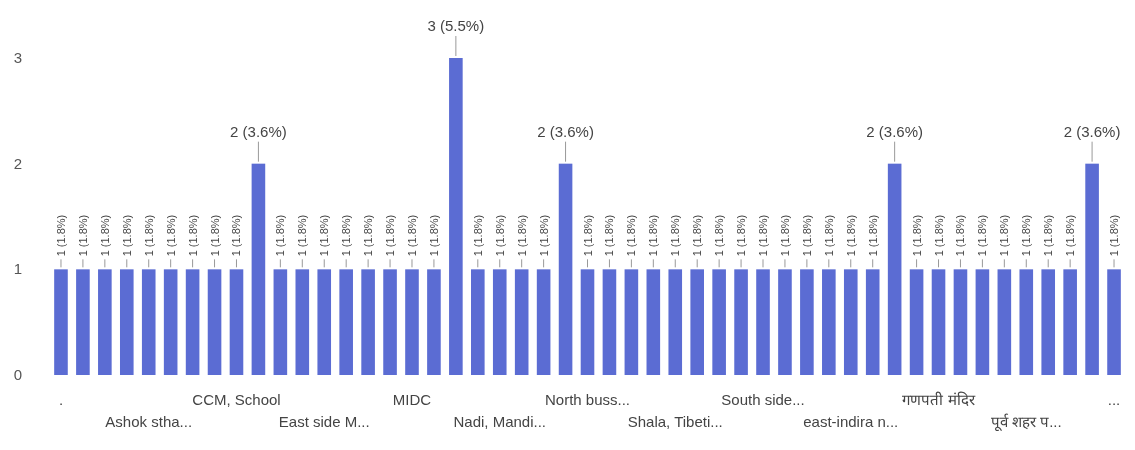  What do you see at coordinates (236, 399) in the screenshot?
I see `x-tick-label: CCM, School` at bounding box center [236, 399].